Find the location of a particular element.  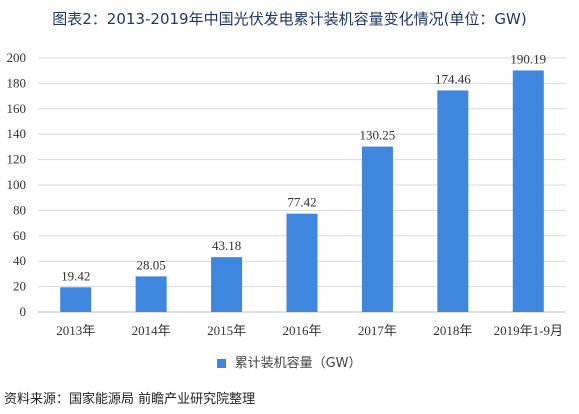

x-tick-label: 2017年 is located at coordinates (377, 330).